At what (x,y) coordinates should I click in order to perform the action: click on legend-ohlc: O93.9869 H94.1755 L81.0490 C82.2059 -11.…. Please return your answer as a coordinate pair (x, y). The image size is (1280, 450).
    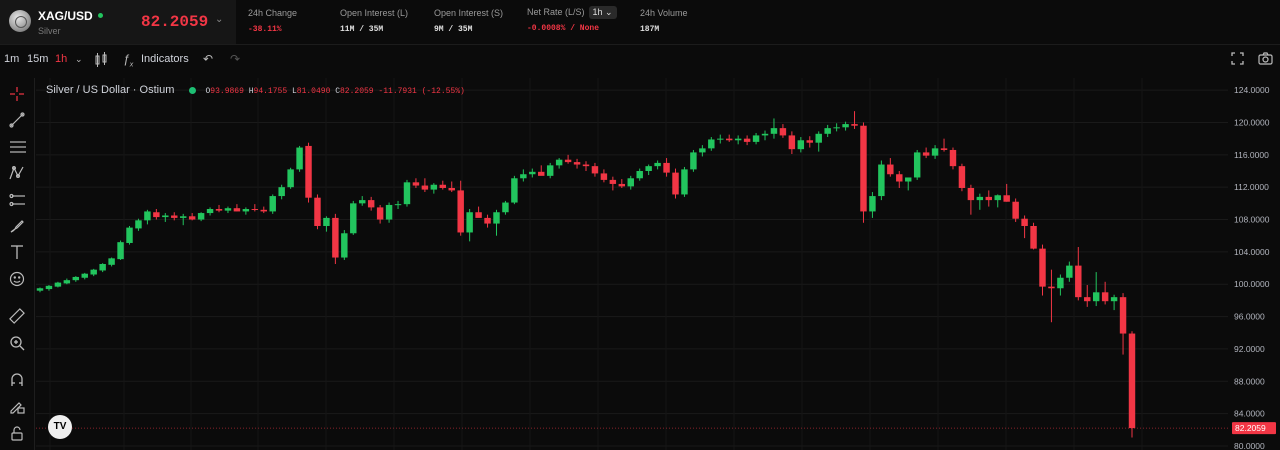
    Looking at the image, I should click on (335, 91).